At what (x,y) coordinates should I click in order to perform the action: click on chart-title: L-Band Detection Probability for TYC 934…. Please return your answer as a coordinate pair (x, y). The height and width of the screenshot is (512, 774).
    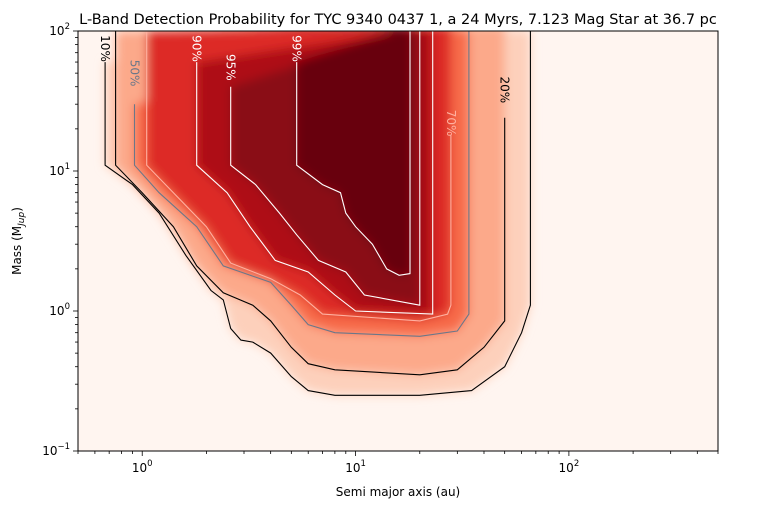
    Looking at the image, I should click on (398, 20).